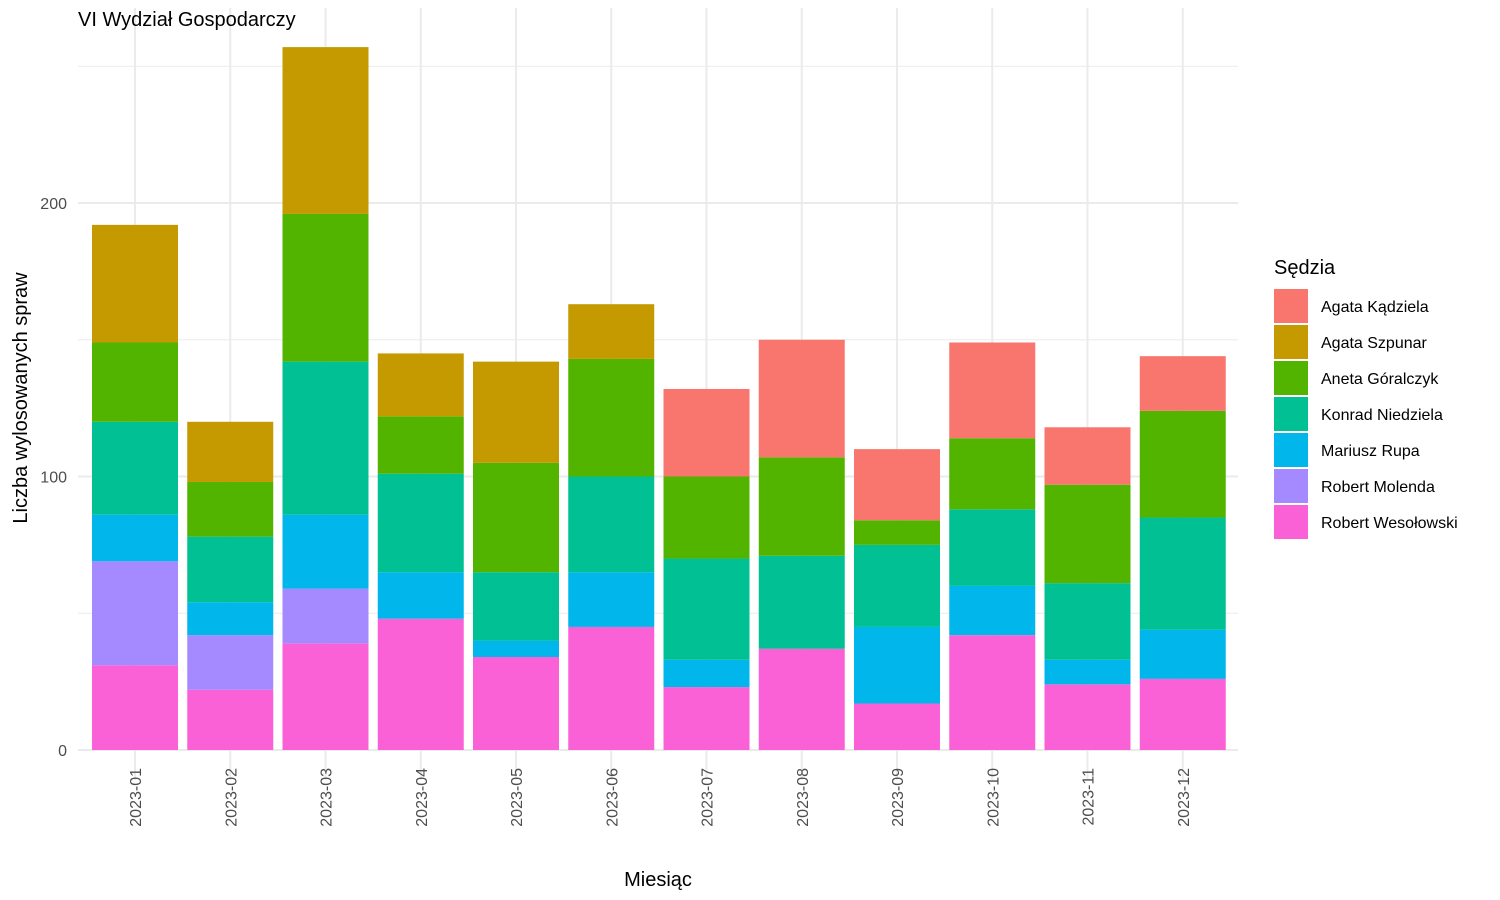 This screenshot has width=1500, height=900. I want to click on x-tick-label: 2023-10, so click(993, 797).